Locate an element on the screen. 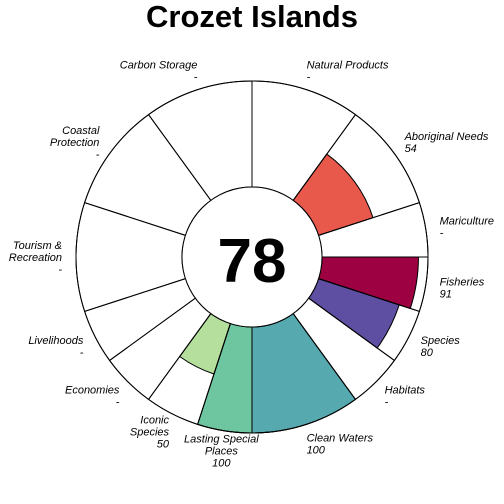  petal-name-line: Tourism & is located at coordinates (37, 246).